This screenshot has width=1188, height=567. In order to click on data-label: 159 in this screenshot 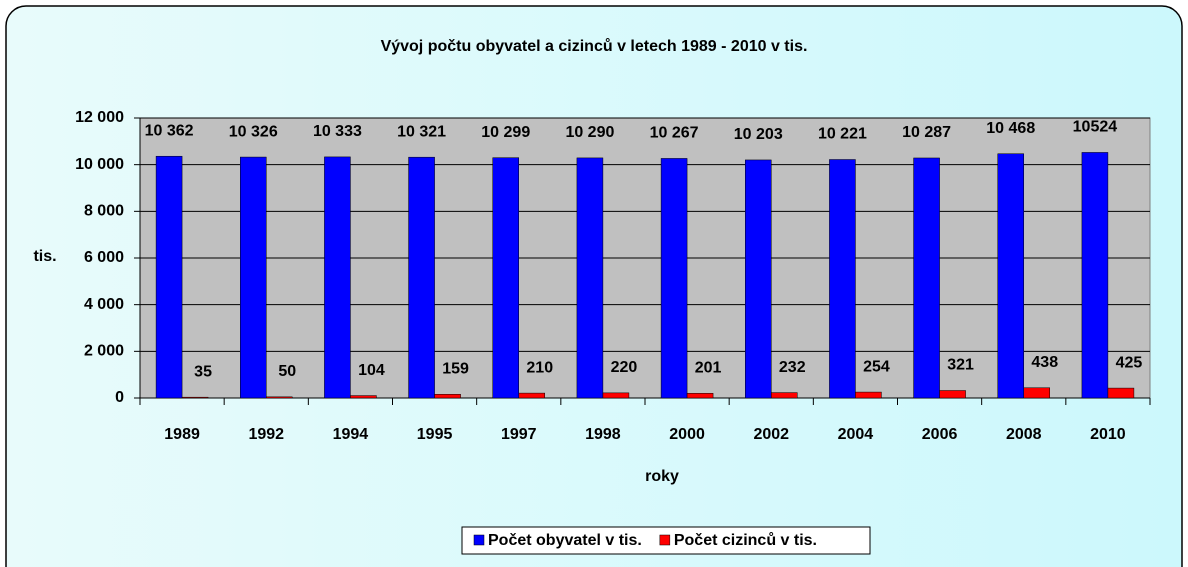, I will do `click(455, 369)`.